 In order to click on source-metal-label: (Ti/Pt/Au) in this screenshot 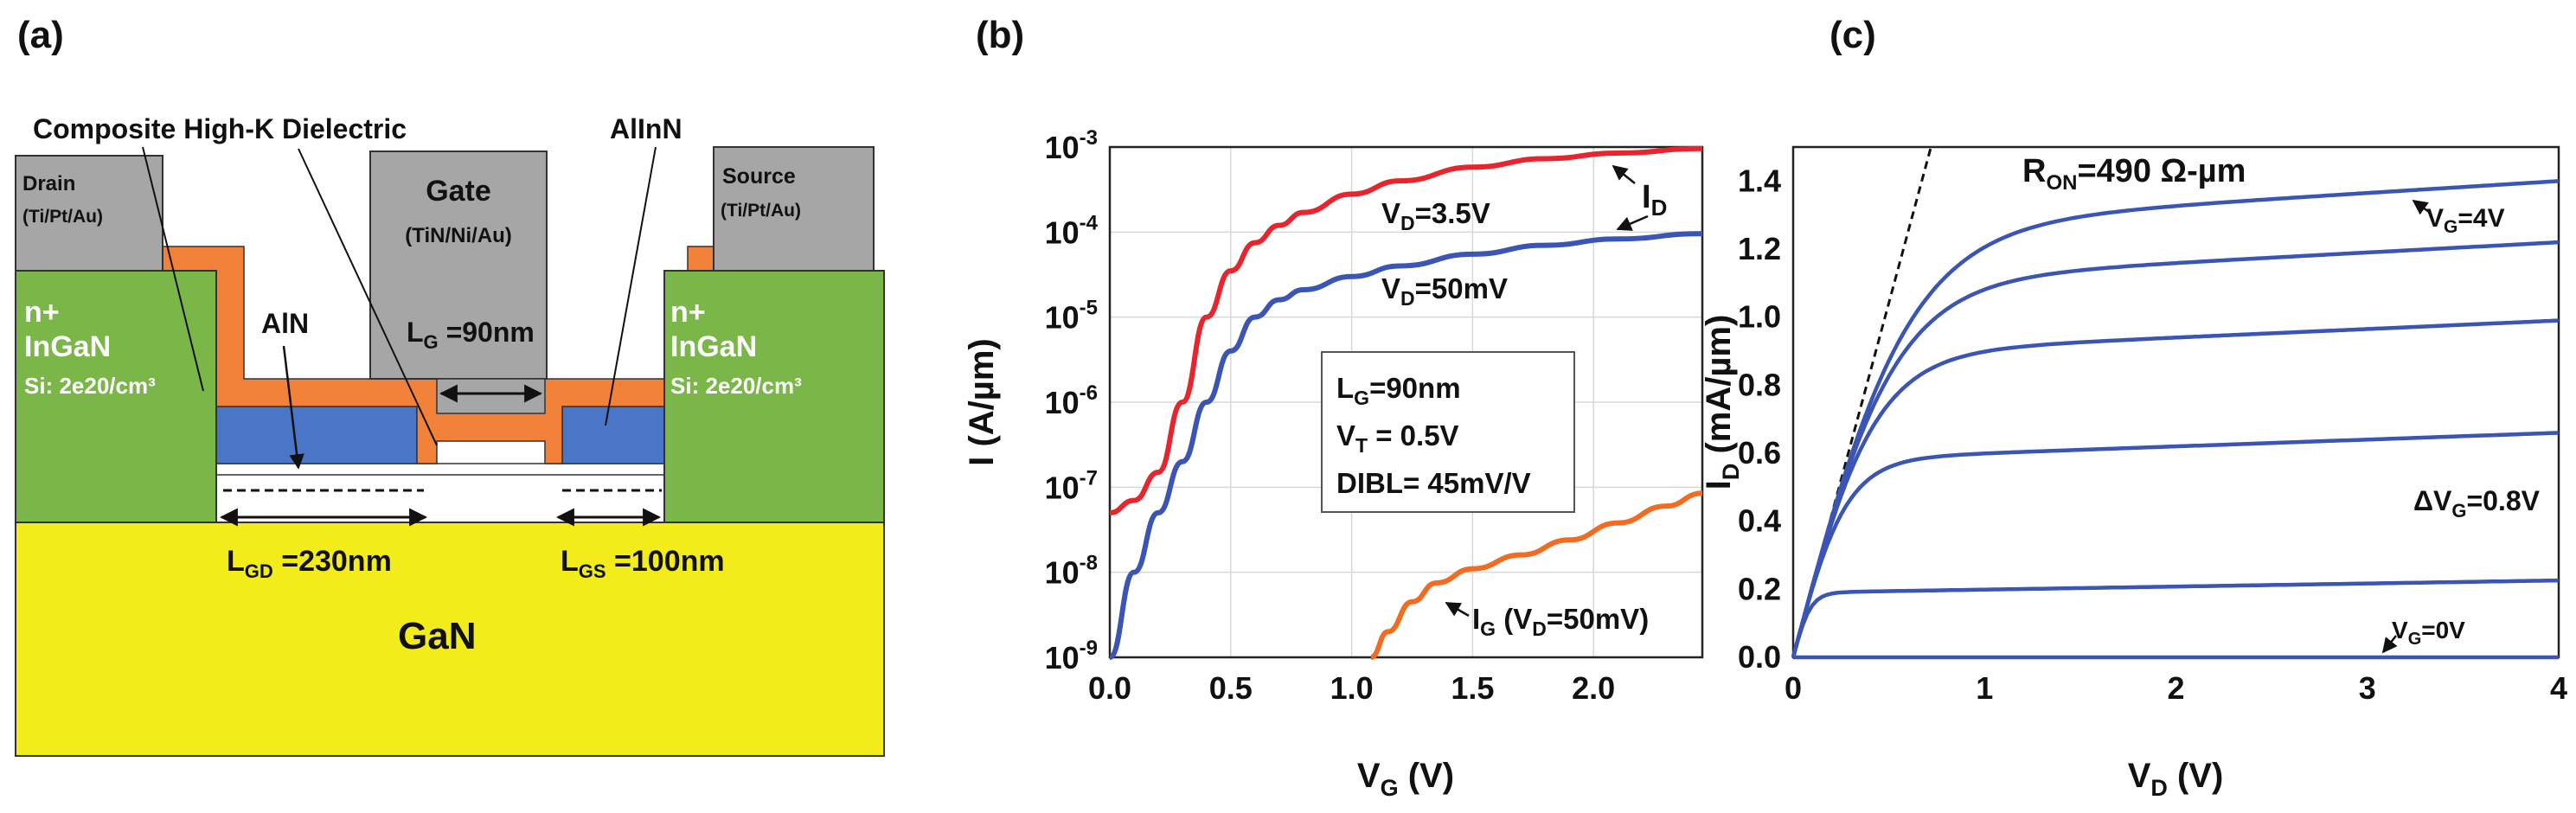, I will do `click(761, 211)`.